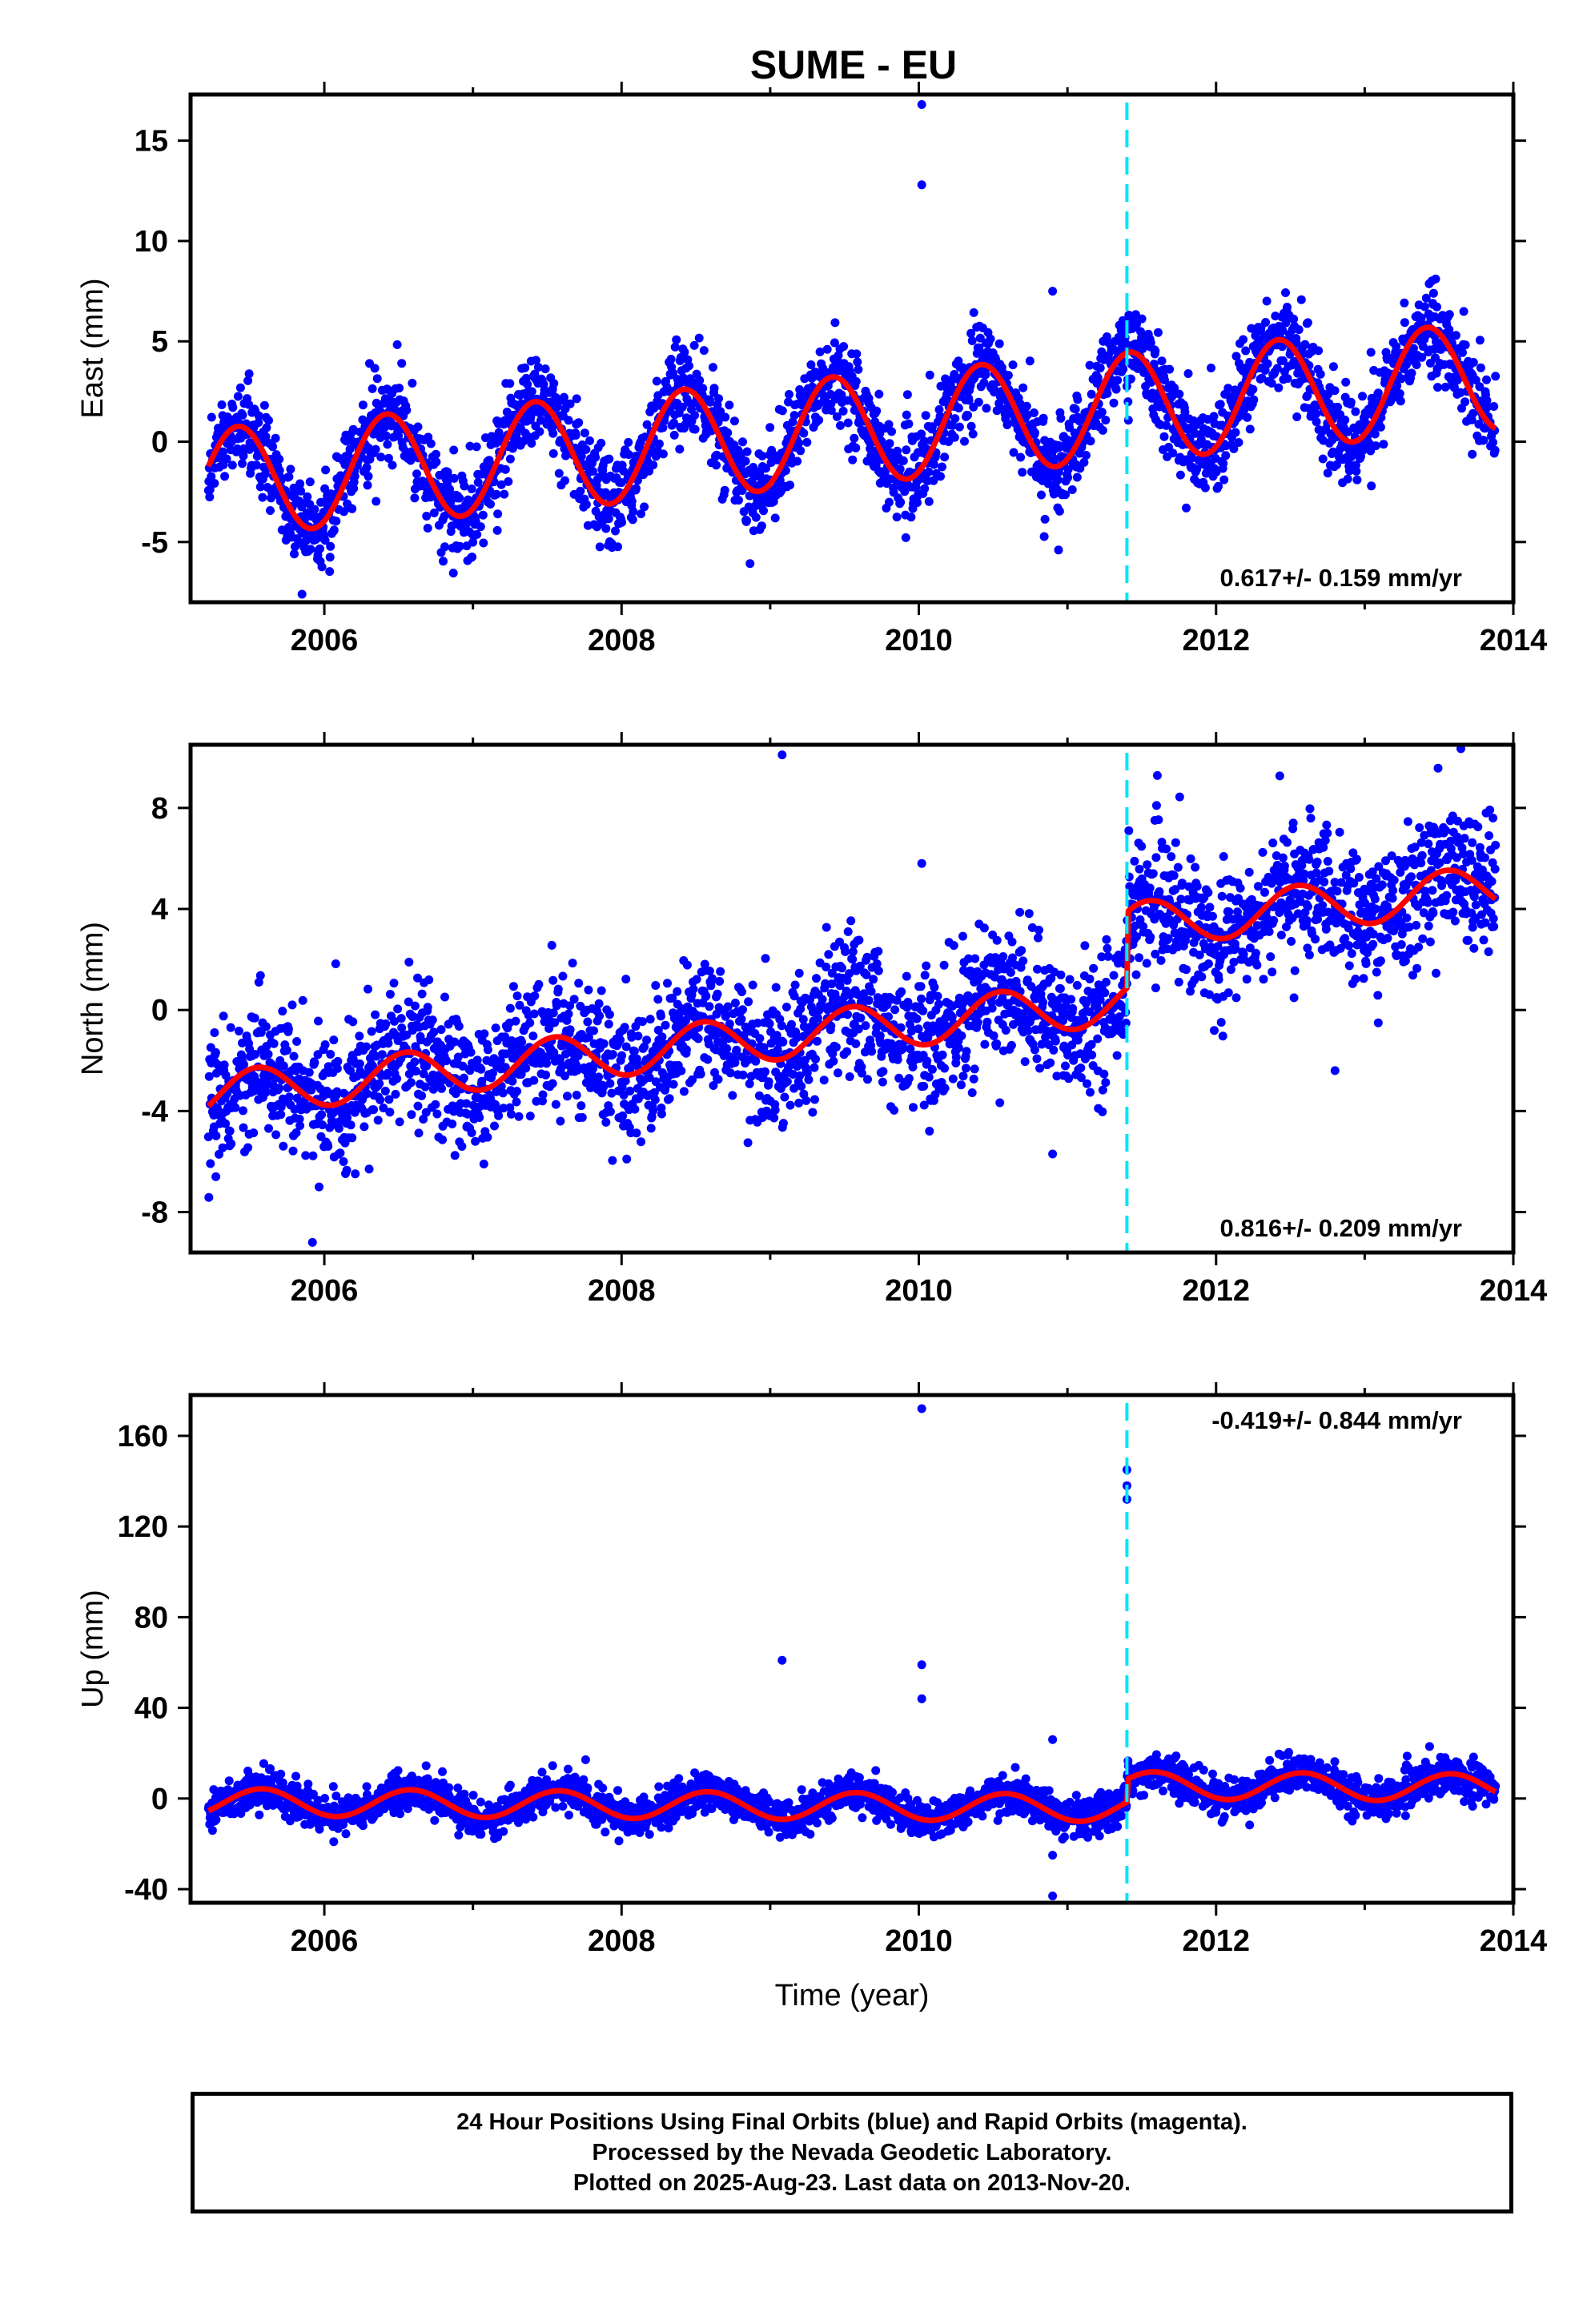 This screenshot has height=2324, width=1595. What do you see at coordinates (151, 242) in the screenshot?
I see `y-tick-label: 10` at bounding box center [151, 242].